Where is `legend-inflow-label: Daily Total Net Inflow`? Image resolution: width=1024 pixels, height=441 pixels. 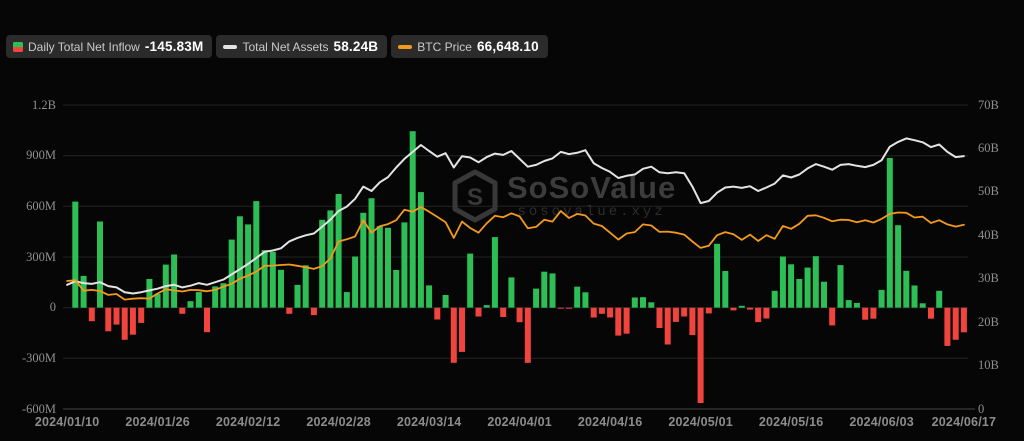 legend-inflow-label: Daily Total Net Inflow is located at coordinates (84, 46).